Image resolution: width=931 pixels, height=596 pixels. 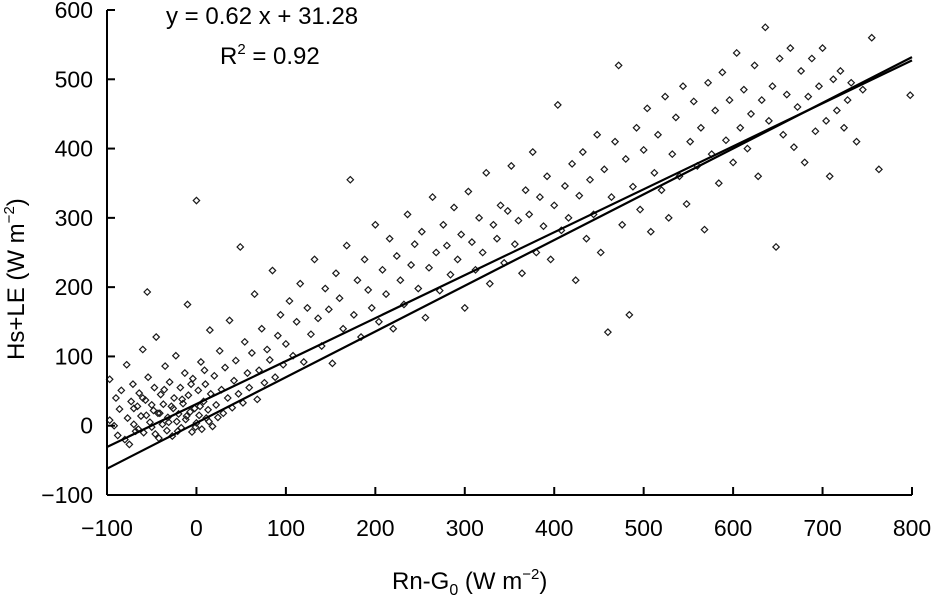 What do you see at coordinates (554, 528) in the screenshot?
I see `x-tick-label: 400` at bounding box center [554, 528].